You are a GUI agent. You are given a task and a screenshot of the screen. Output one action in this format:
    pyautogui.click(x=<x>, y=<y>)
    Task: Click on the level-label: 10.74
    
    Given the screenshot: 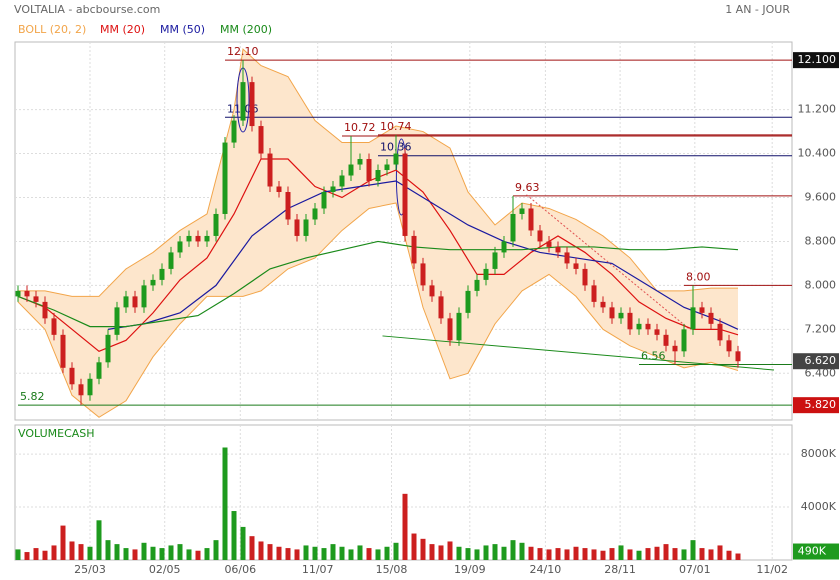 What is the action you would take?
    pyautogui.click(x=396, y=126)
    